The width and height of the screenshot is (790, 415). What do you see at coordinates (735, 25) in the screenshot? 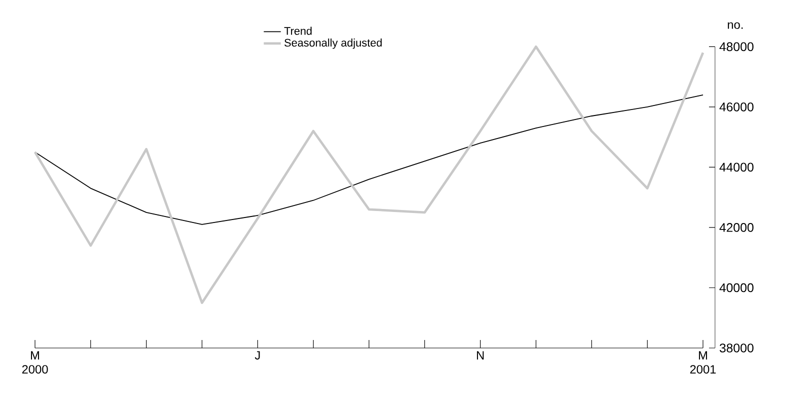
I see `y-axis-title: no.` at bounding box center [735, 25].